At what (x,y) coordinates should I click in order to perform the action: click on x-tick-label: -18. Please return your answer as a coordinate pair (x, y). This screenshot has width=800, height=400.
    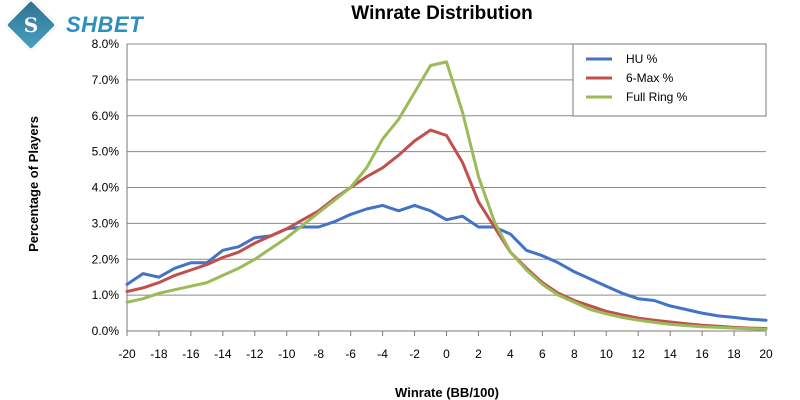
    Looking at the image, I should click on (159, 354).